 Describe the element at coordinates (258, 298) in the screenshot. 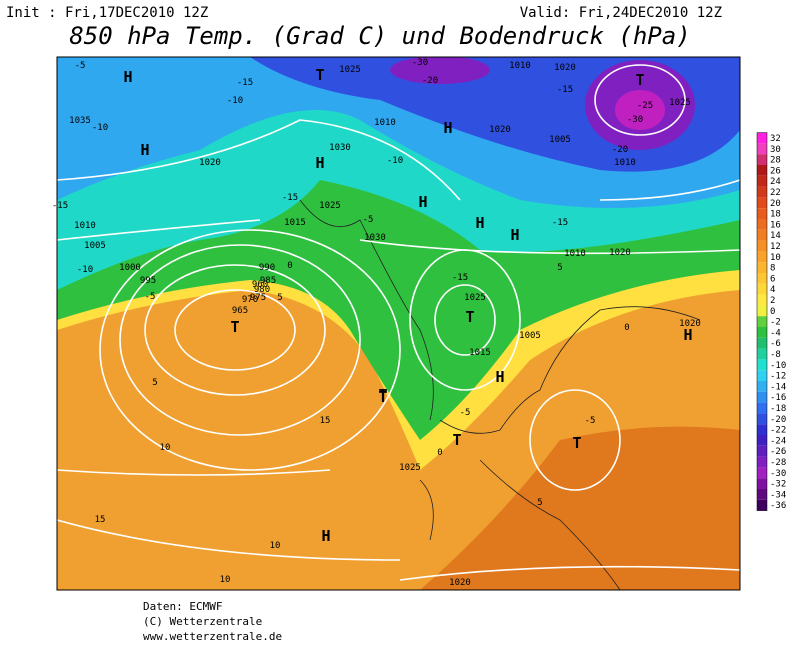

I see `contour-label: 975` at that location.